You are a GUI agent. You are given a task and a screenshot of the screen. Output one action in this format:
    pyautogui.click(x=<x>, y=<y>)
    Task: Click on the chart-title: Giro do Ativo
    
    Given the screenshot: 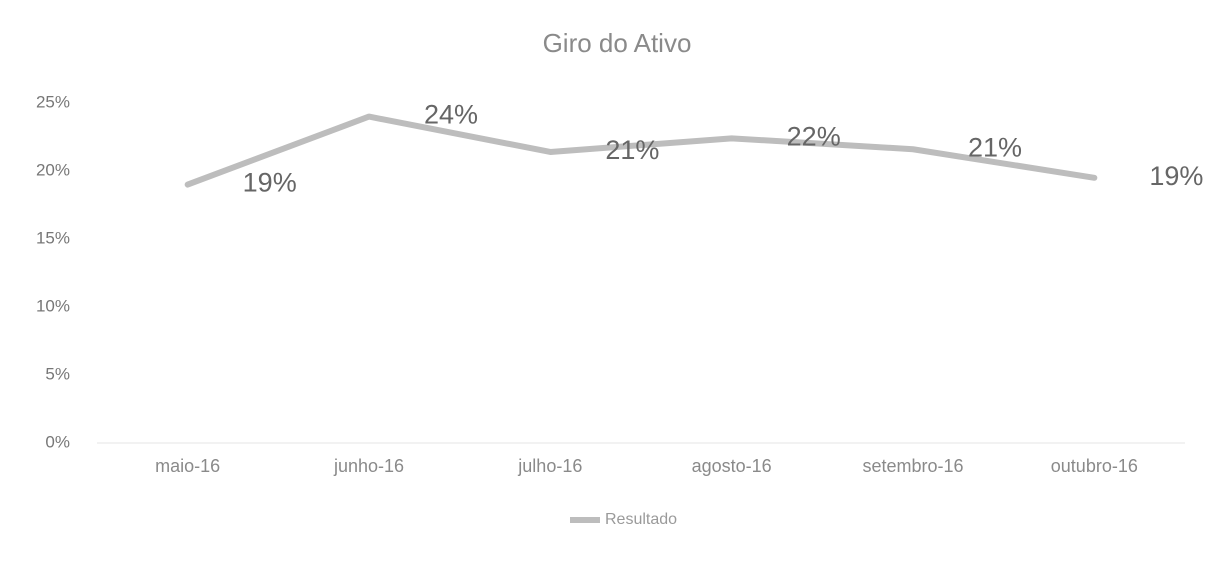 What is the action you would take?
    pyautogui.click(x=617, y=43)
    